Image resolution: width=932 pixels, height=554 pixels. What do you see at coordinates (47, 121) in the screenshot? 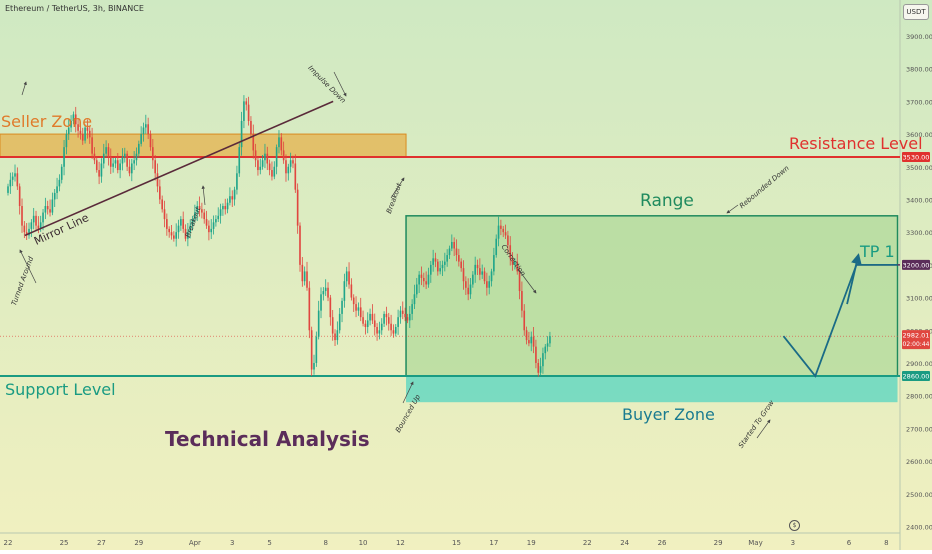
I see `seller-zone-label: Seller Zone` at bounding box center [47, 121].